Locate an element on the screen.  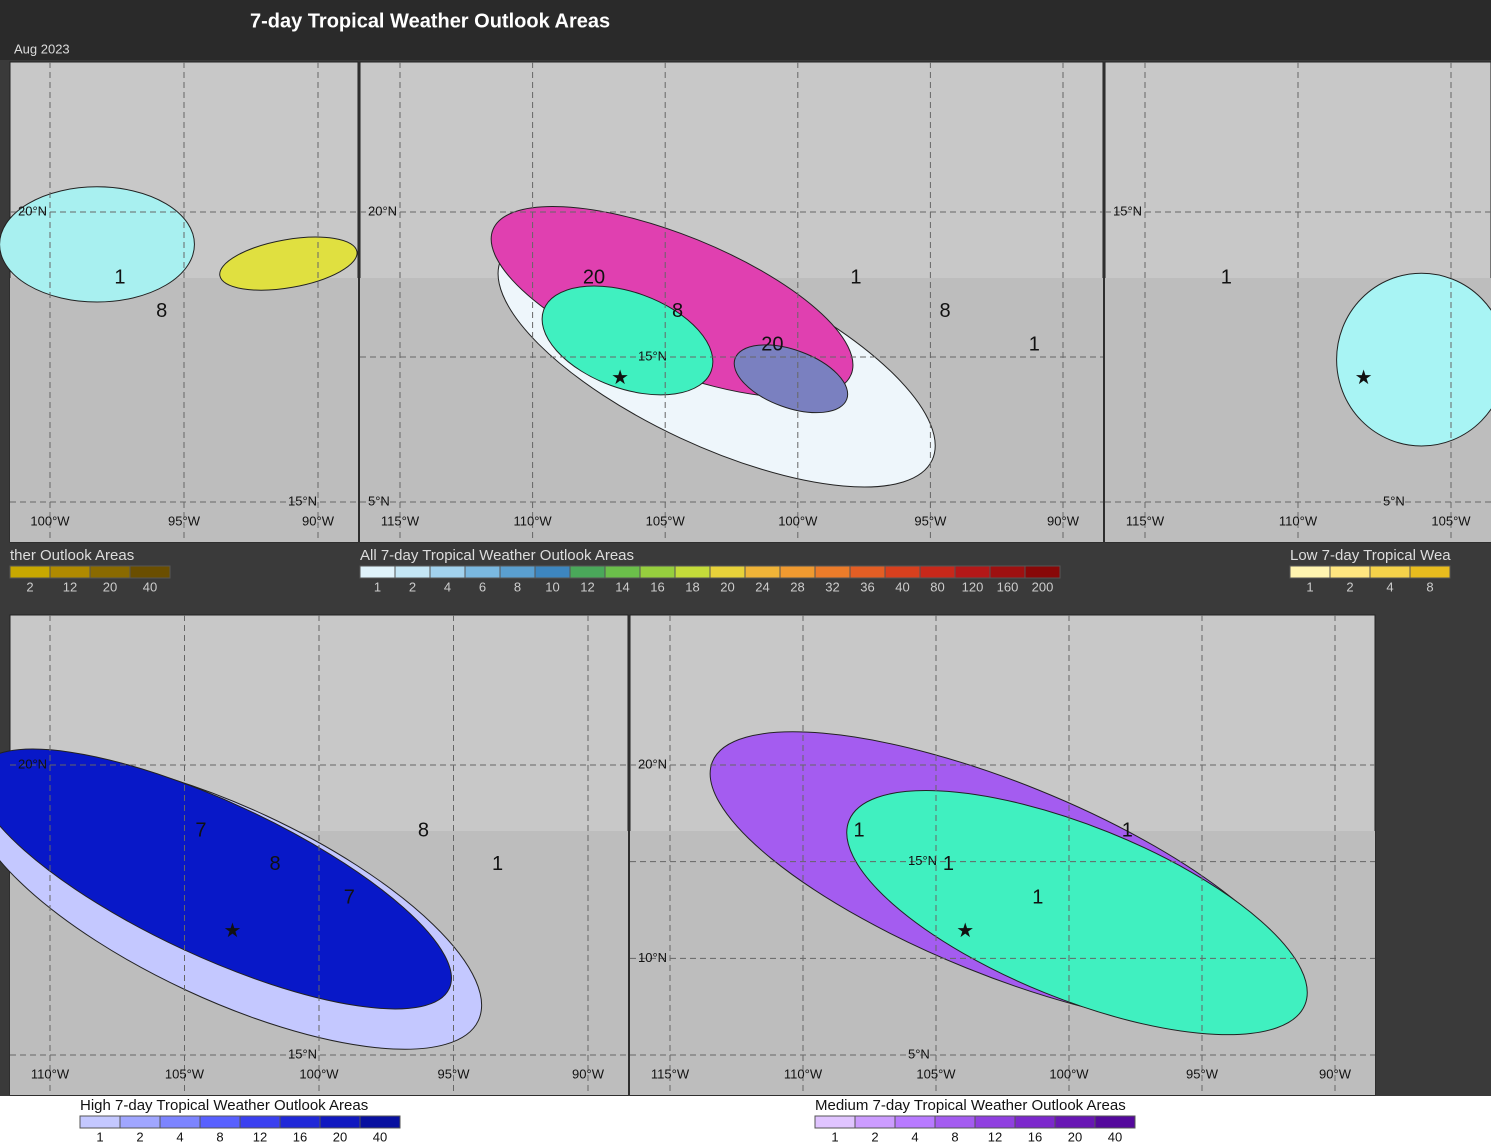
lat-label: 15°N is located at coordinates (302, 500).